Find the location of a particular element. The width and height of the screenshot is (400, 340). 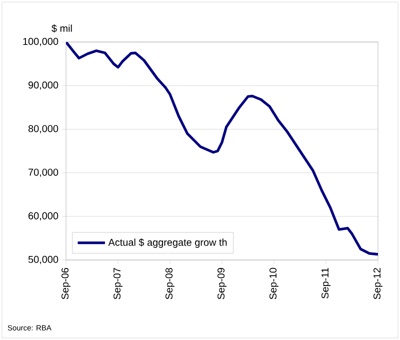

y-tick-label: 80,000 is located at coordinates (43, 129).